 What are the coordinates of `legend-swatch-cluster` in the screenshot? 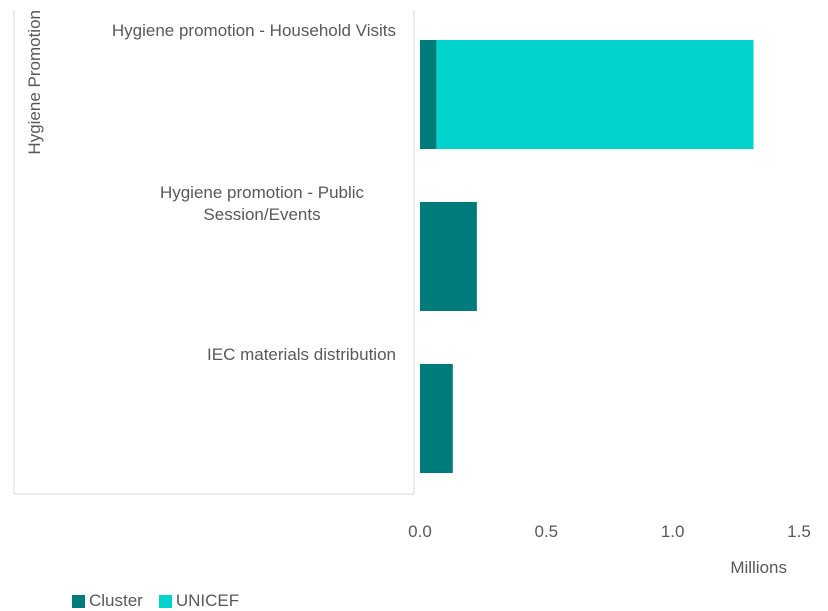 It's located at (78, 601).